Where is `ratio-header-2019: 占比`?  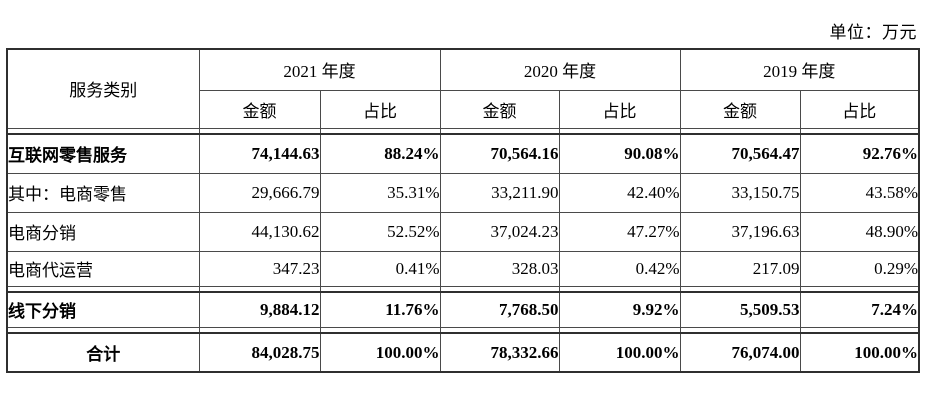
ratio-header-2019: 占比 is located at coordinates (859, 109).